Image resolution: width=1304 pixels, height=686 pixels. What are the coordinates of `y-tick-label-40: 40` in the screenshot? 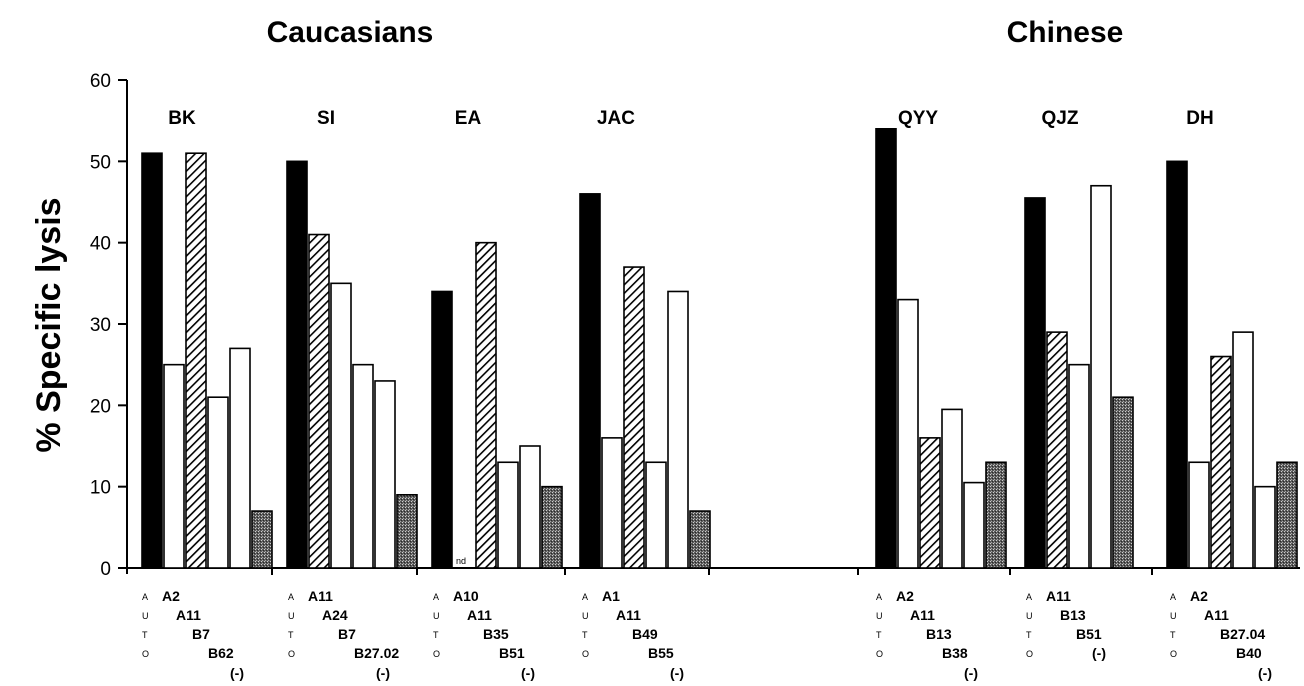 It's located at (100, 244).